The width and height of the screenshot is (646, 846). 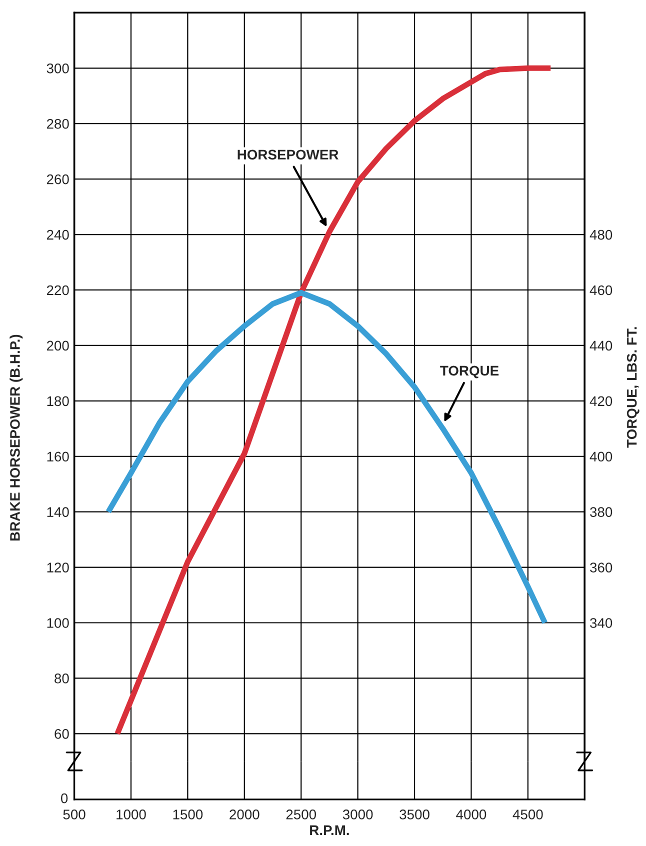 I want to click on x-tick-label: 3500, so click(x=415, y=815).